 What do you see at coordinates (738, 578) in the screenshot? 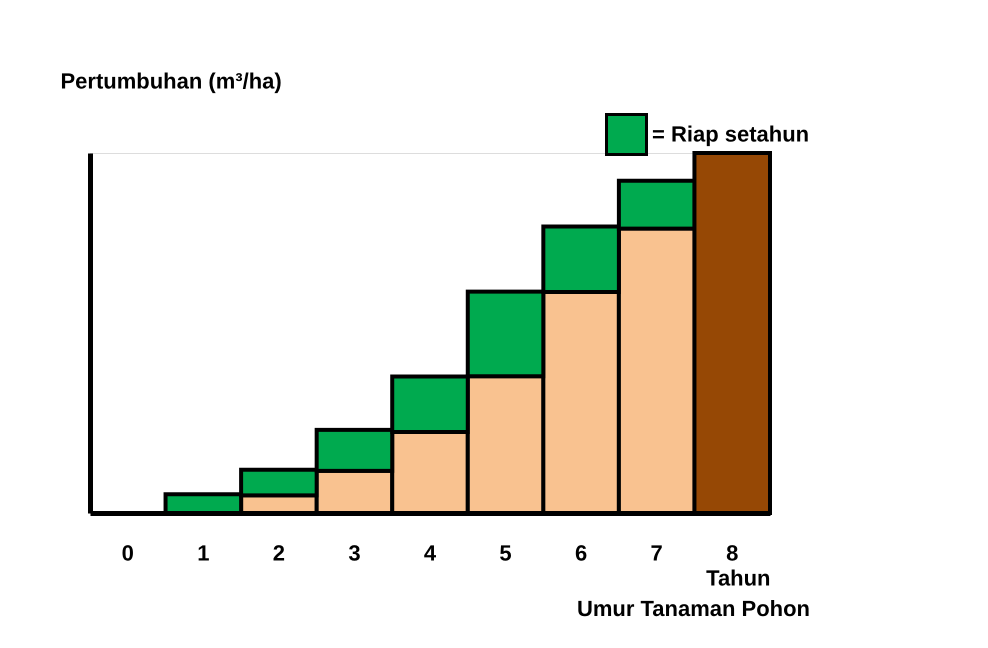
I see `x-axis-title: Tahun` at bounding box center [738, 578].